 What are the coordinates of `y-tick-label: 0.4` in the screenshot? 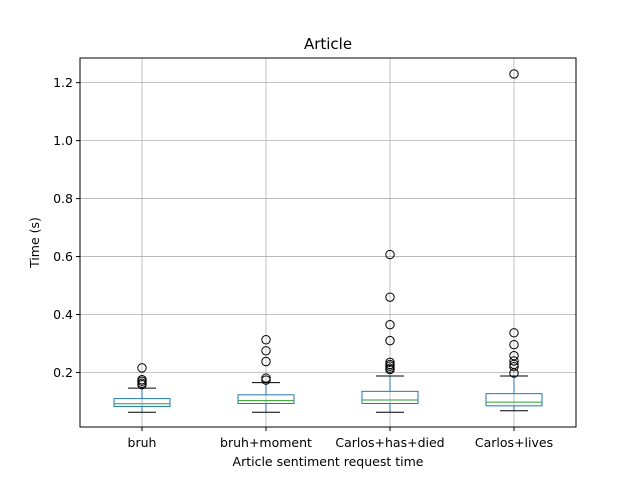 It's located at (63, 314).